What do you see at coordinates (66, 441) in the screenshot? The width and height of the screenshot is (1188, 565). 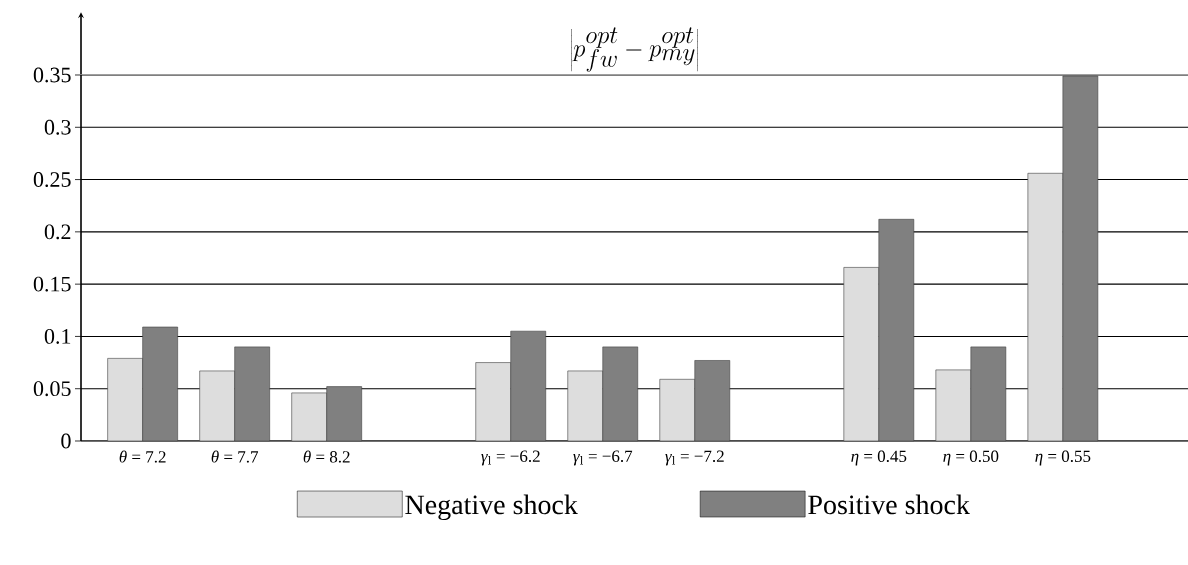 I see `y-tick-label: 0` at bounding box center [66, 441].